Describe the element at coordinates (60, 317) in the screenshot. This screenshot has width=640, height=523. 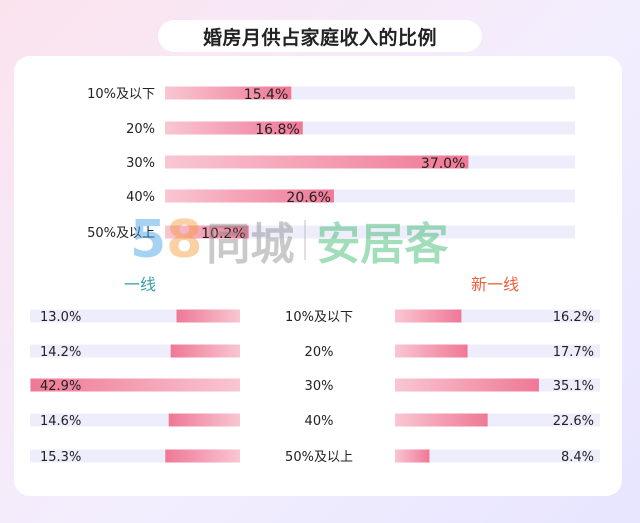
I see `tier1-value-label: 13.0%` at that location.